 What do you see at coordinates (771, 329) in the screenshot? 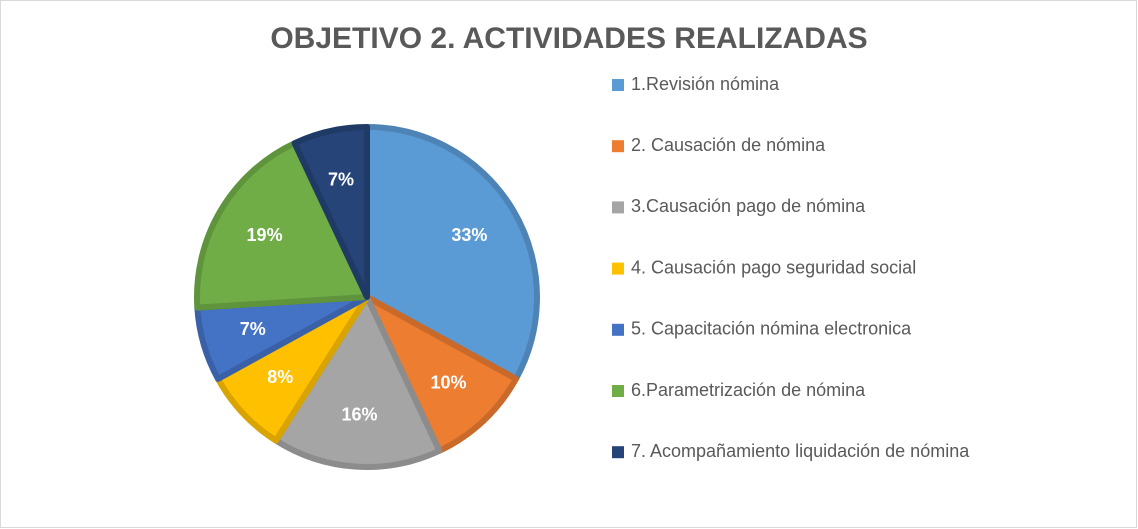
I see `legend-label: 5. Capacitación nómina electronica` at bounding box center [771, 329].